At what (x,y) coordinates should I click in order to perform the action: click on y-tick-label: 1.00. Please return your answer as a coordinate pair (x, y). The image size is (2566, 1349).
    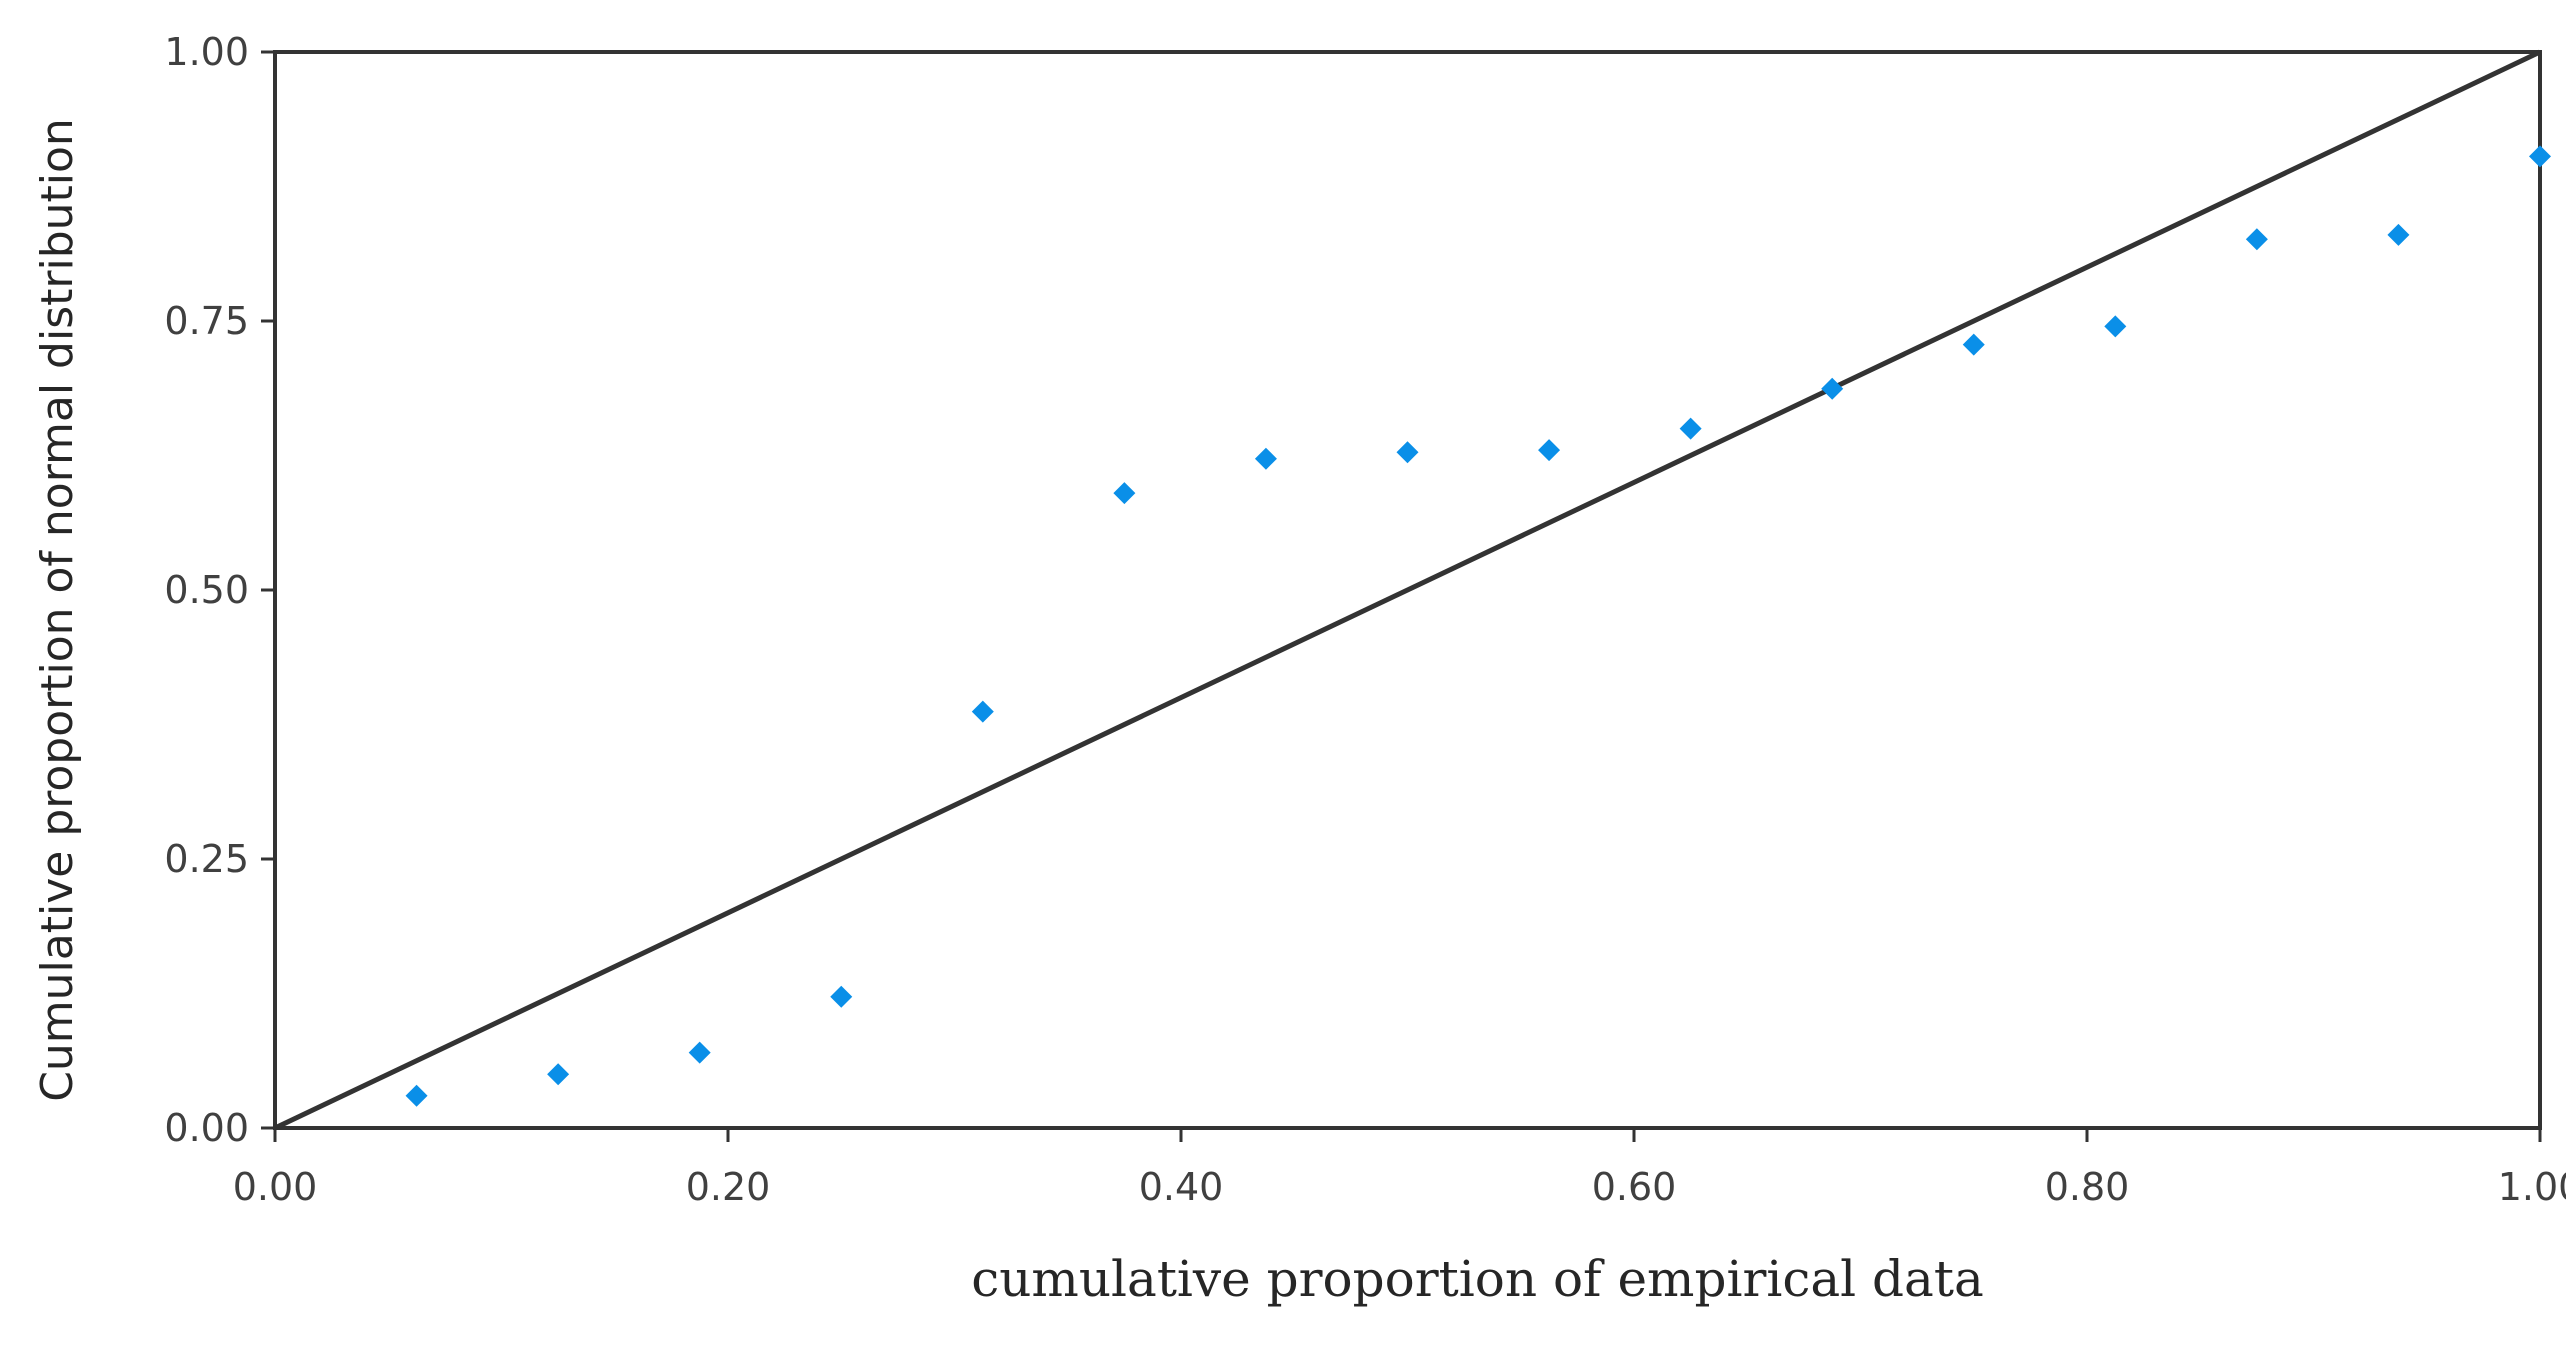
    Looking at the image, I should click on (206, 52).